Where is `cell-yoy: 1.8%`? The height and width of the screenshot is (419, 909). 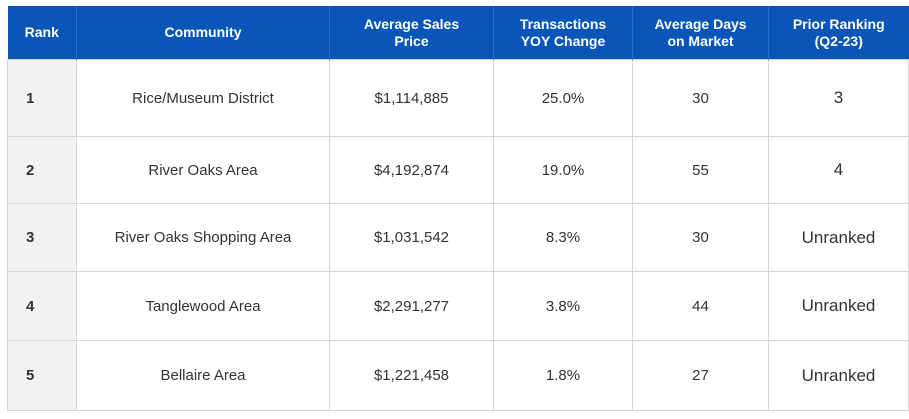
cell-yoy: 1.8% is located at coordinates (563, 375).